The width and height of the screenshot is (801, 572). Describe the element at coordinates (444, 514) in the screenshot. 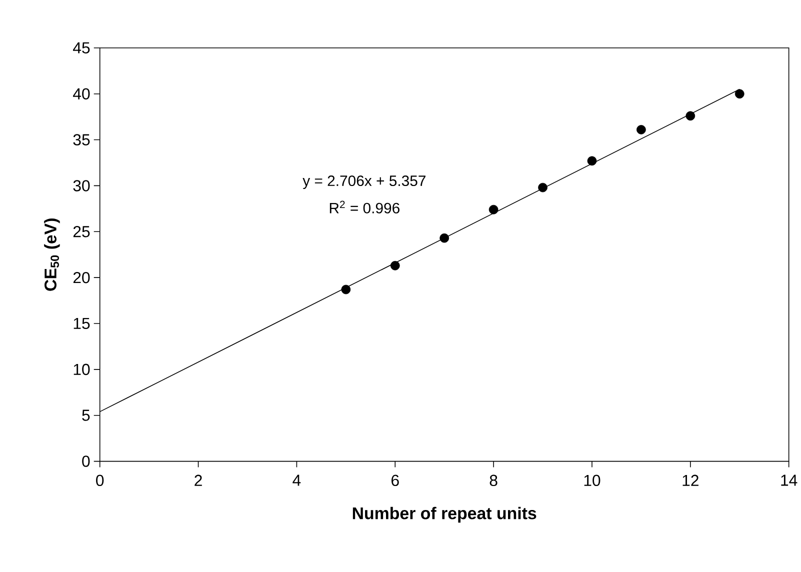

I see `x-axis-title: Number of repeat units` at that location.